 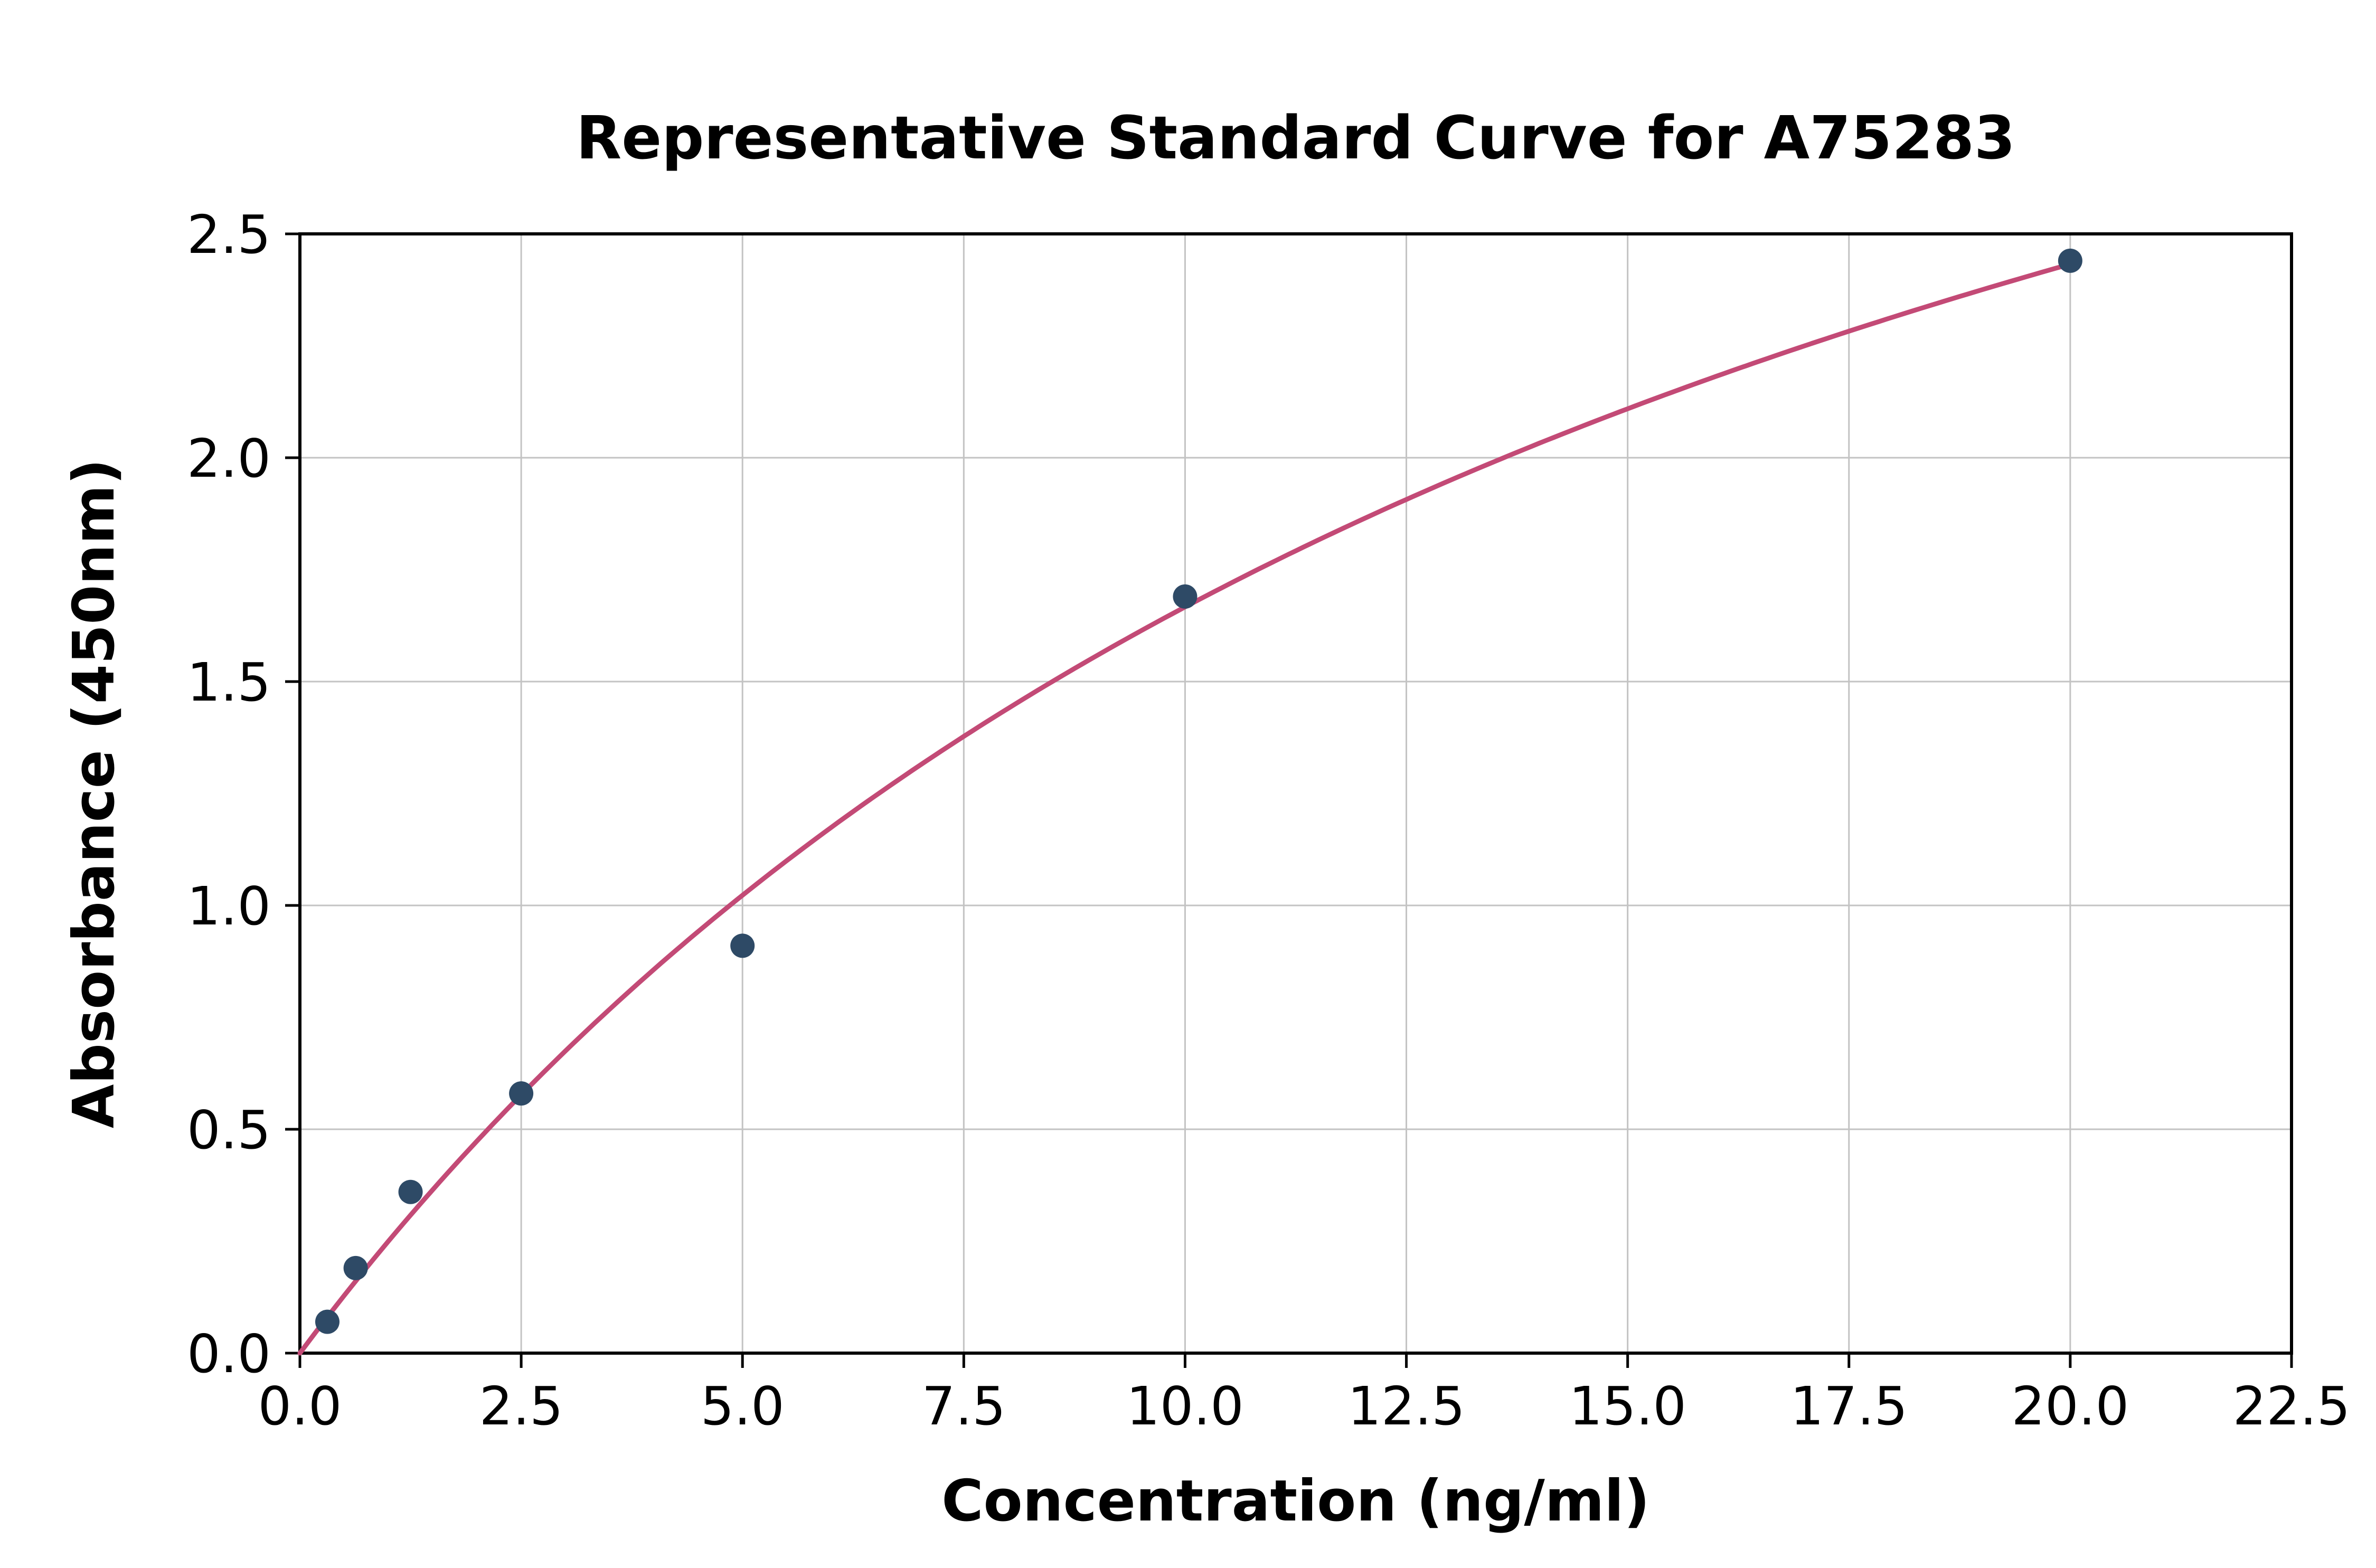 What do you see at coordinates (94, 793) in the screenshot?
I see `y-axis-label: Absorbance (450nm)` at bounding box center [94, 793].